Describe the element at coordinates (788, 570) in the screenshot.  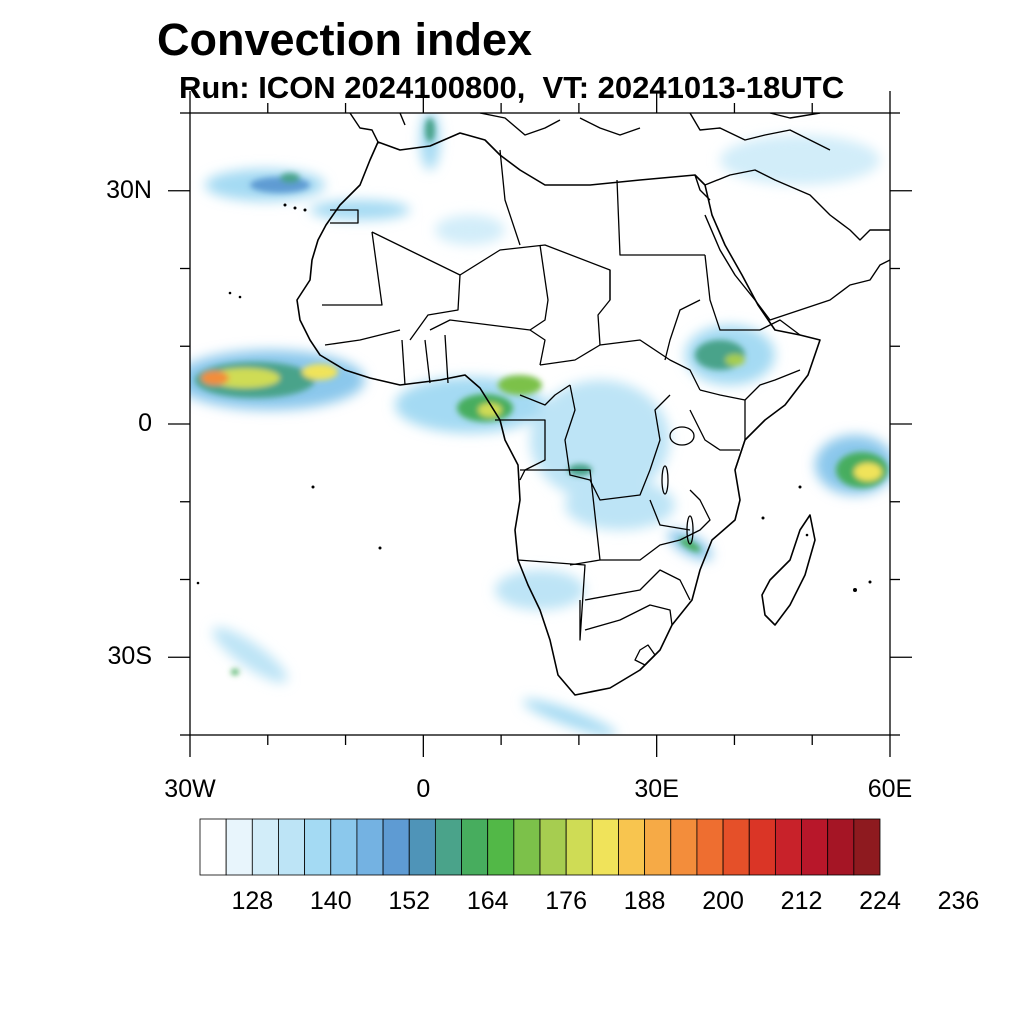
I see `madagascar-outline` at that location.